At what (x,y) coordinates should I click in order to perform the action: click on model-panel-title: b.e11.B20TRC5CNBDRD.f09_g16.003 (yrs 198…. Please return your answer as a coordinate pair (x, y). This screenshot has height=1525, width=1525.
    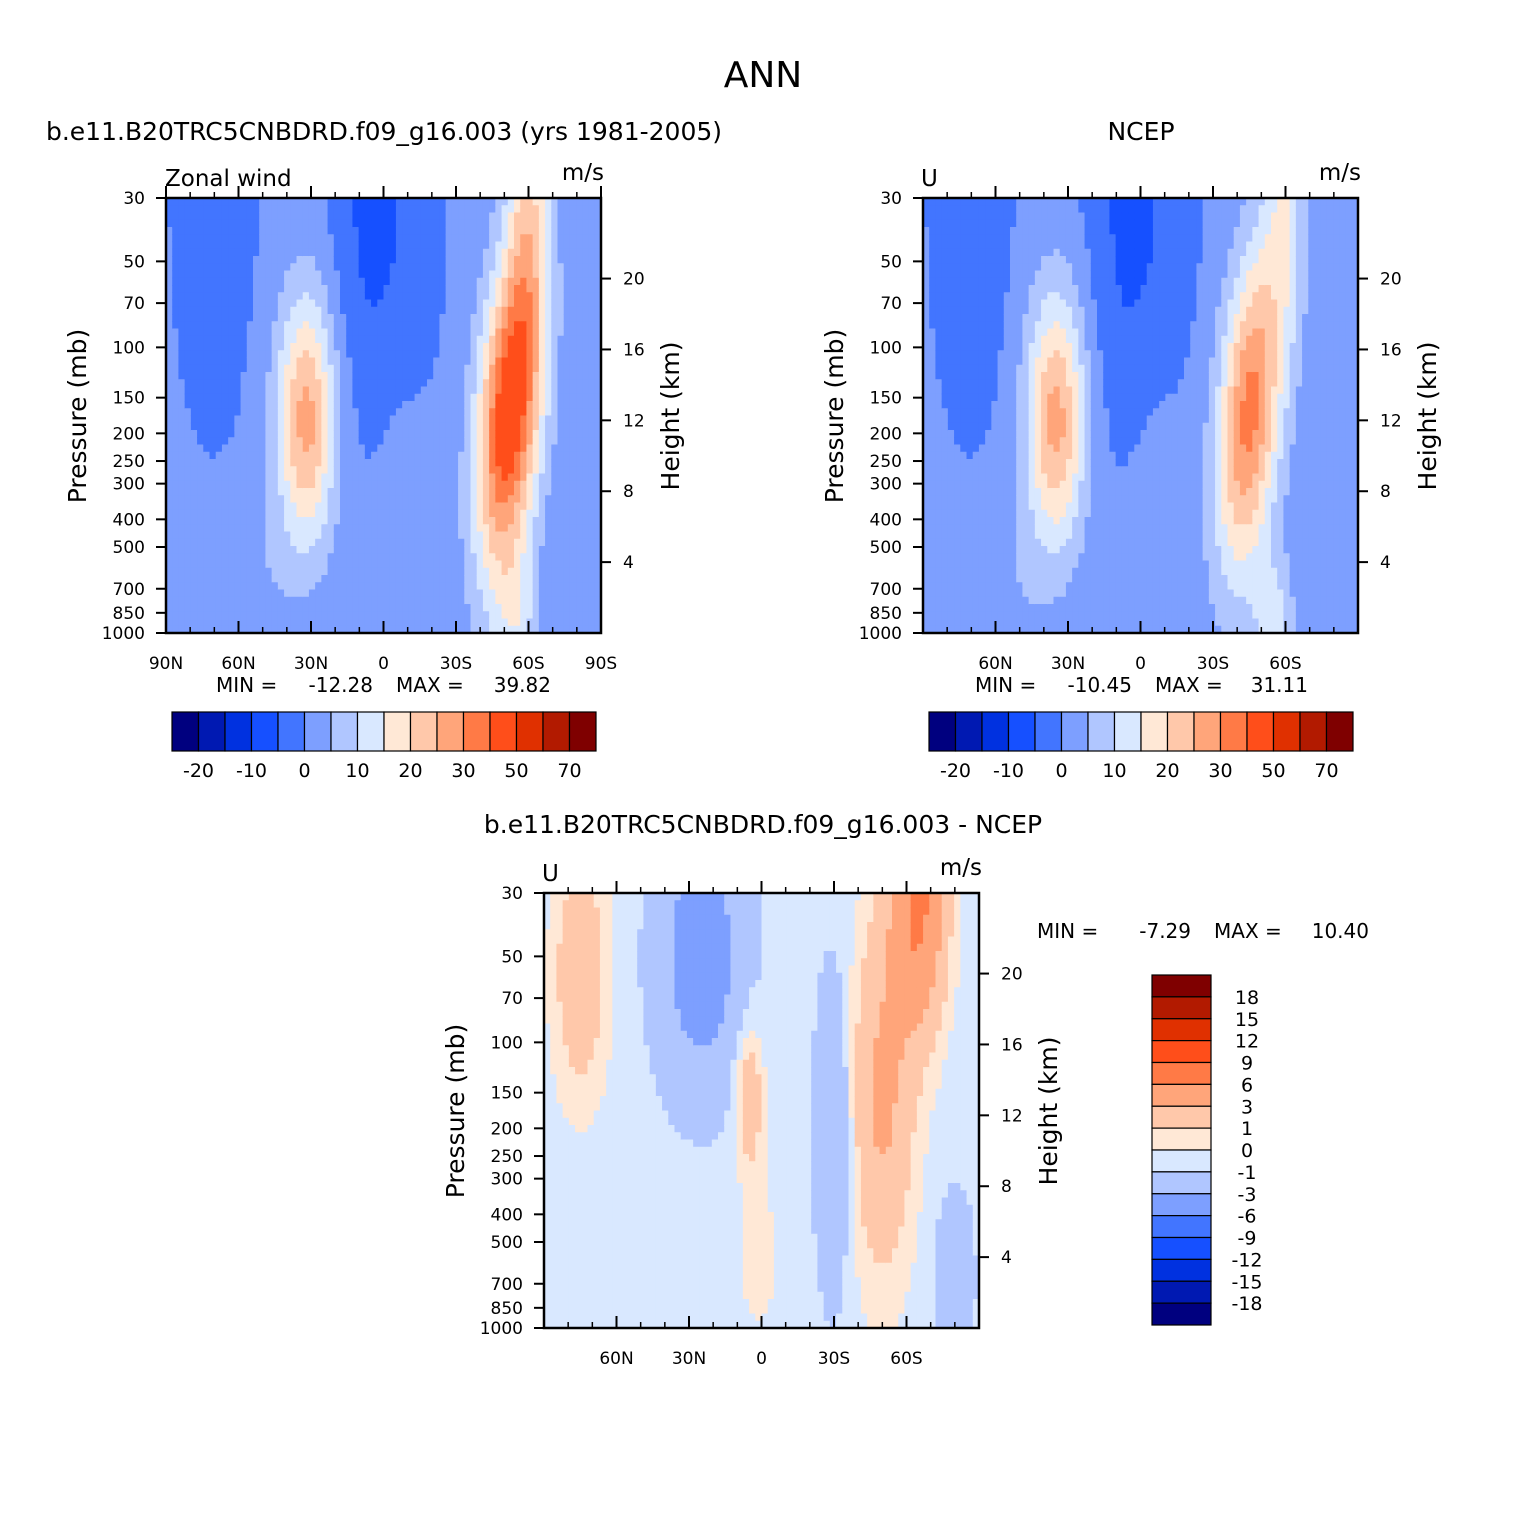
    Looking at the image, I should click on (384, 131).